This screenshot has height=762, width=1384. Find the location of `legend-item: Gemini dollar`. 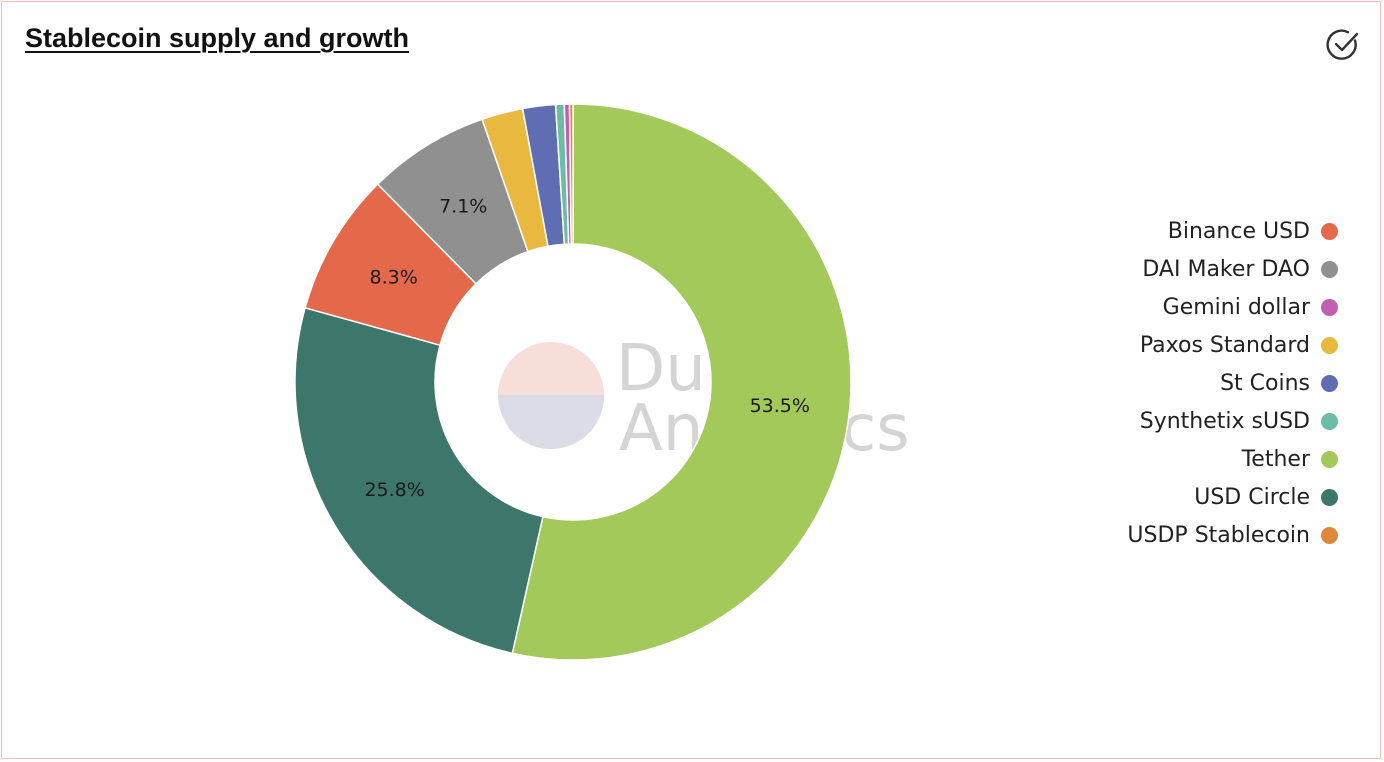

legend-item: Gemini dollar is located at coordinates (1250, 307).